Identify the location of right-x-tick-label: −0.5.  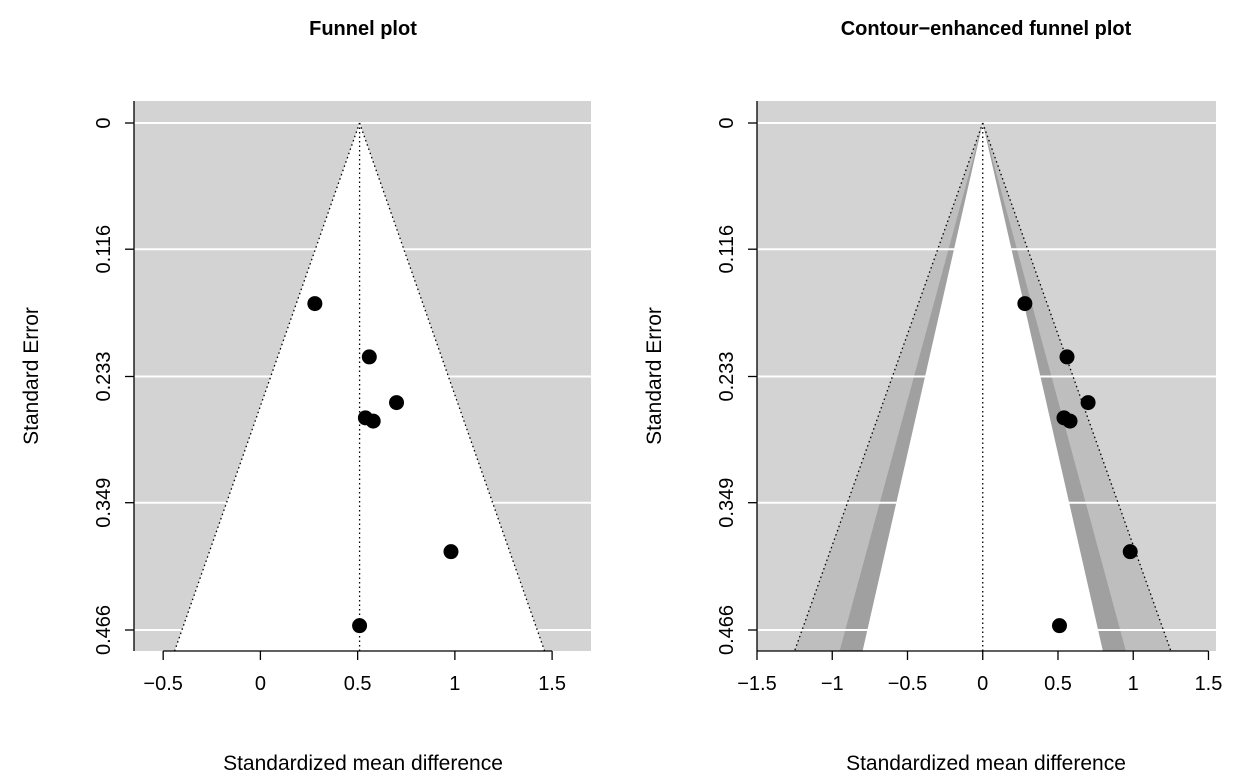
(907, 684).